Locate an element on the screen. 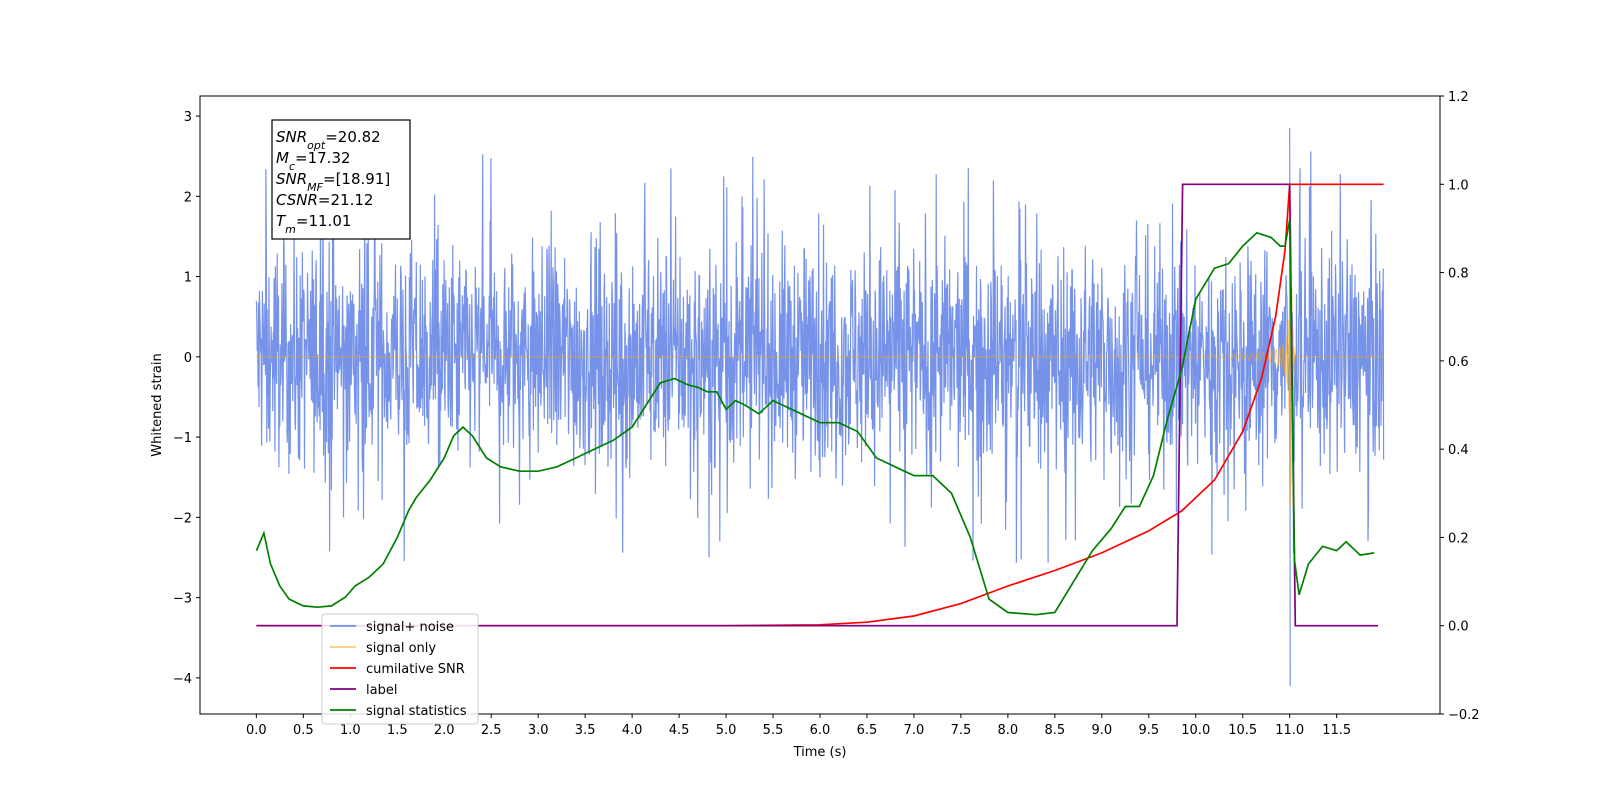 The height and width of the screenshot is (800, 1600). x-tick-label: 5.0 is located at coordinates (726, 730).